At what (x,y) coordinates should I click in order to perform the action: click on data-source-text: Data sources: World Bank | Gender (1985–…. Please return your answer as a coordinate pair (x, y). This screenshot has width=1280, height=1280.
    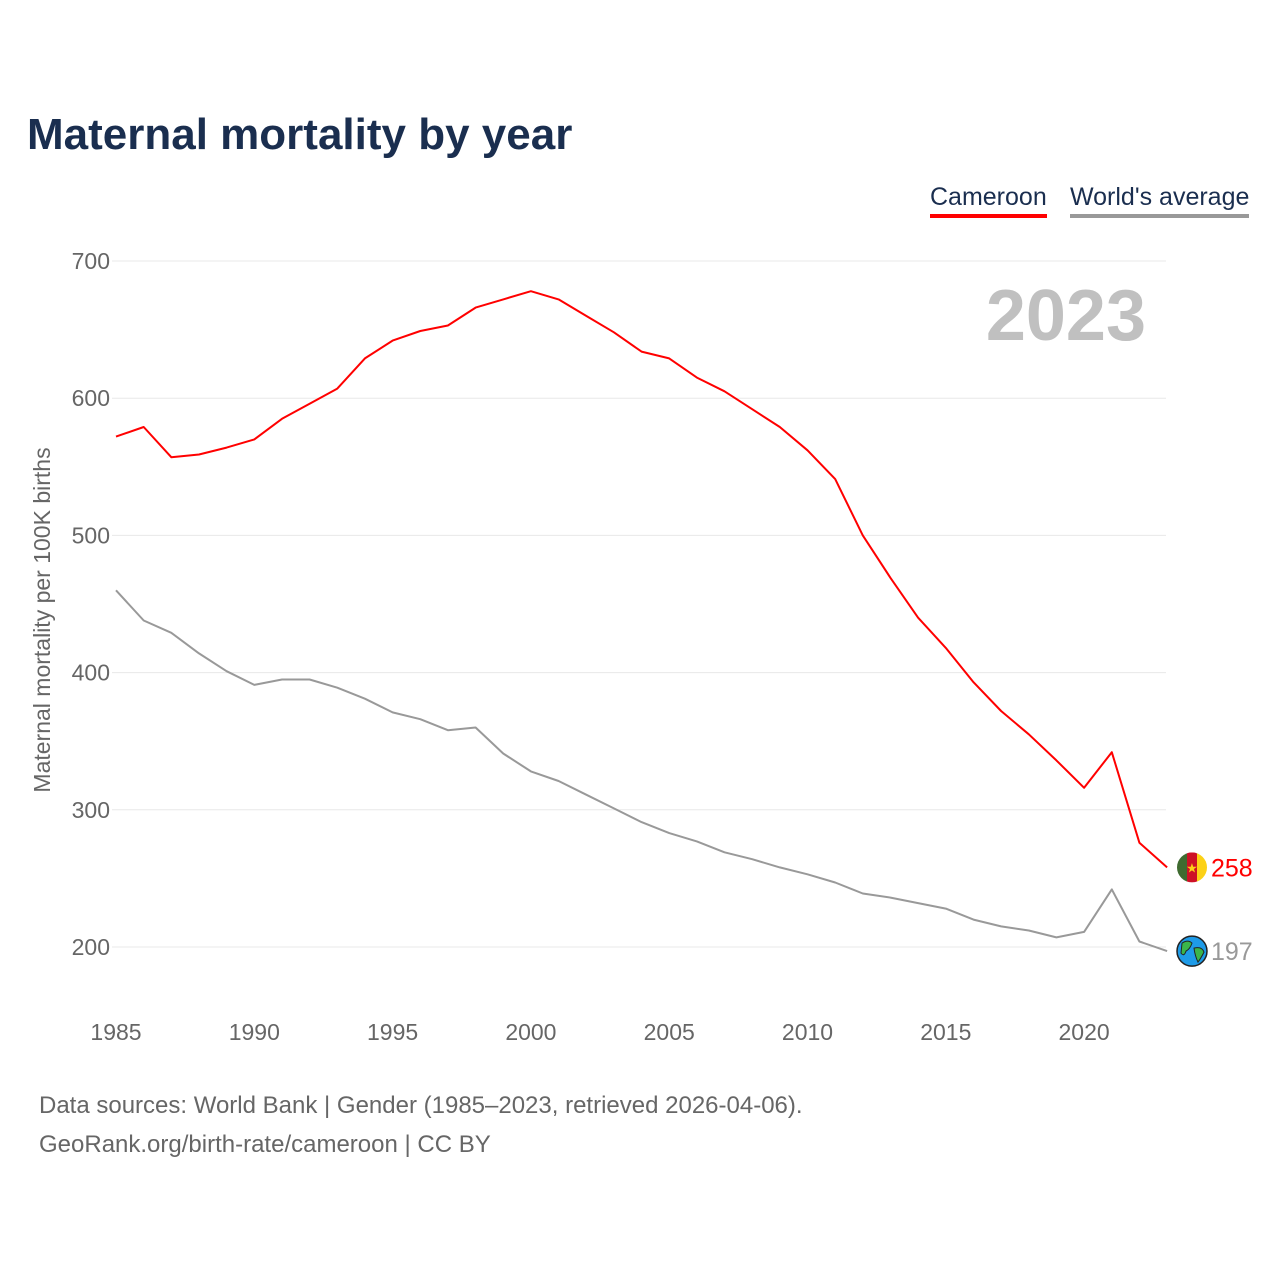
    Looking at the image, I should click on (421, 1105).